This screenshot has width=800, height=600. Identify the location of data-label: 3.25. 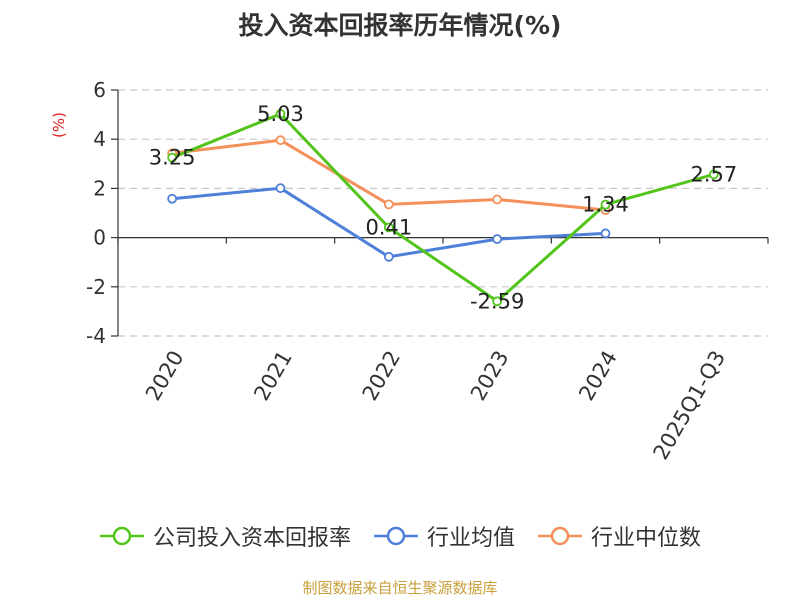
(172, 158).